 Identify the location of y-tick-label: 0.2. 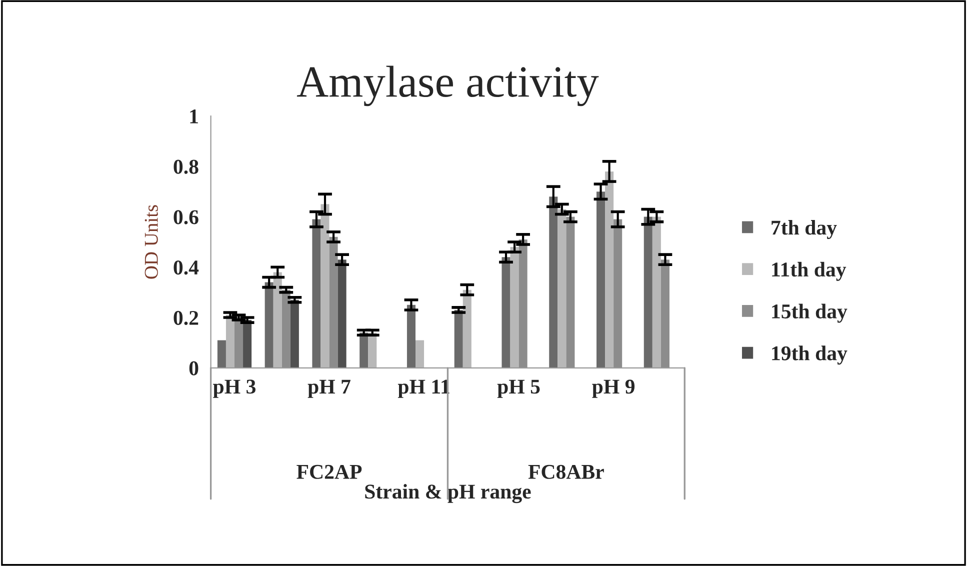
(186, 318).